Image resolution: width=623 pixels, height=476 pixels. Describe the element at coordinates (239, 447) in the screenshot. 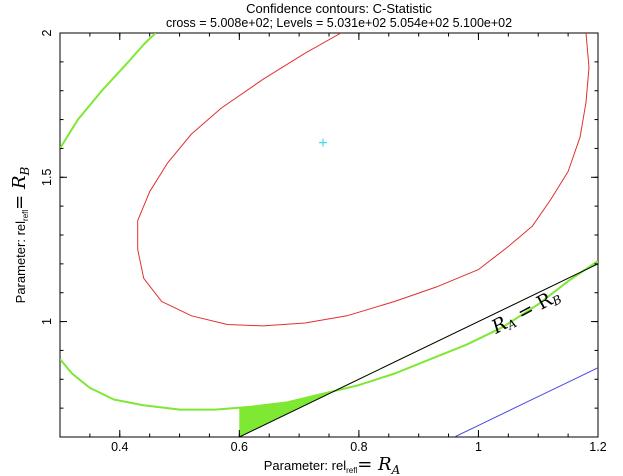

I see `x-tick-label: 0.6` at that location.